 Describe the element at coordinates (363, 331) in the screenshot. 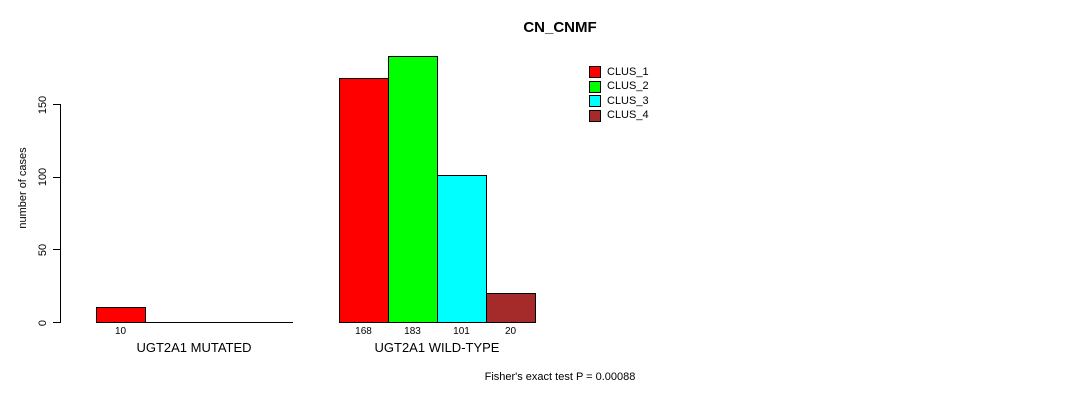

I see `bar-value-label: 168` at that location.